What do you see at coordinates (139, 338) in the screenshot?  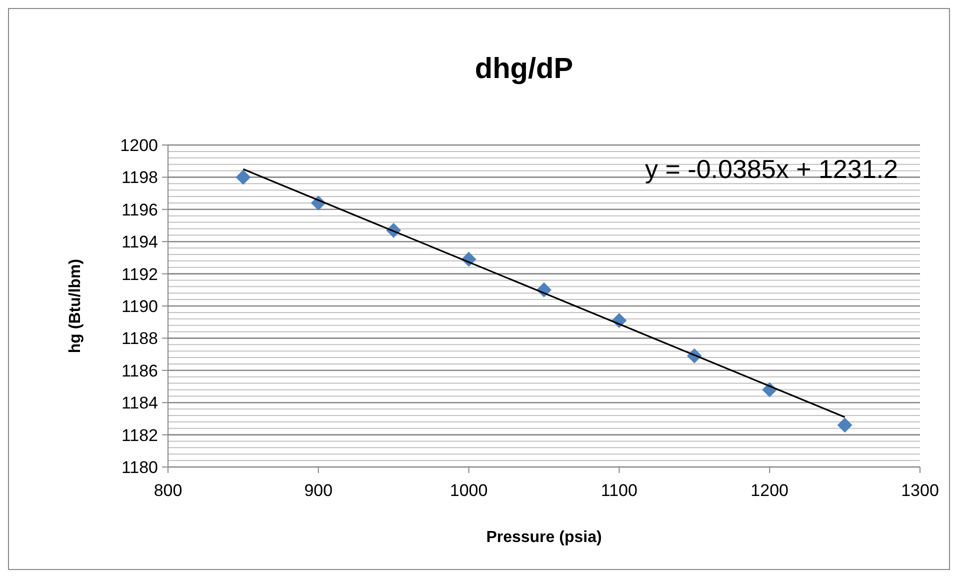 I see `y-tick-label: 1188` at bounding box center [139, 338].